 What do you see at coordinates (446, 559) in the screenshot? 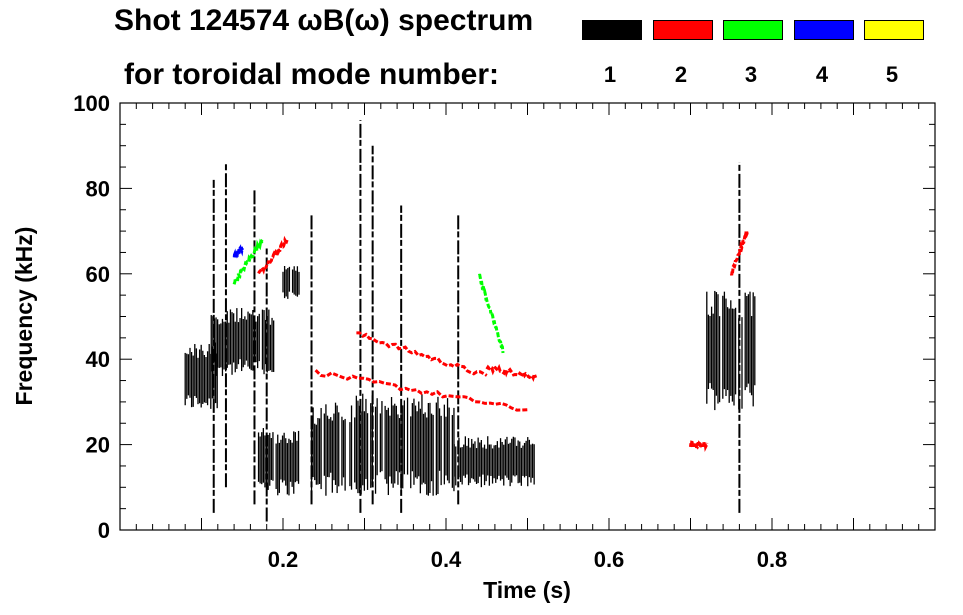
I see `x-tick-label: 0.4` at bounding box center [446, 559].